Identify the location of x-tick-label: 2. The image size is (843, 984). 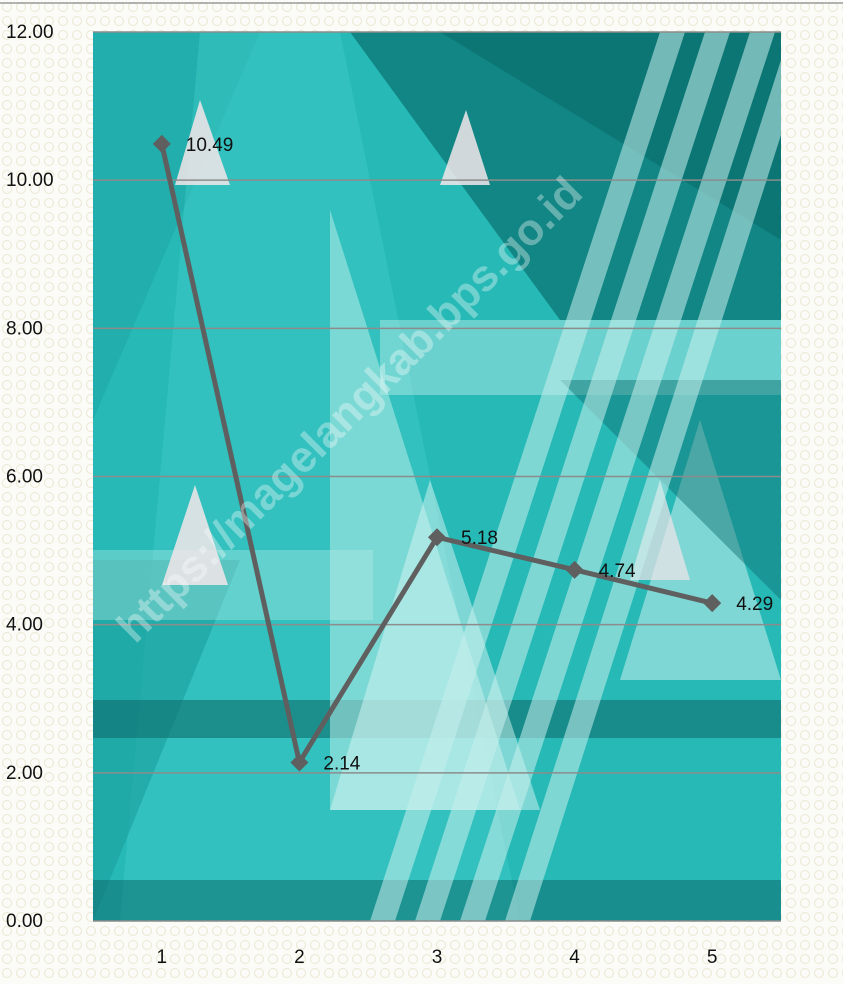
(299, 957).